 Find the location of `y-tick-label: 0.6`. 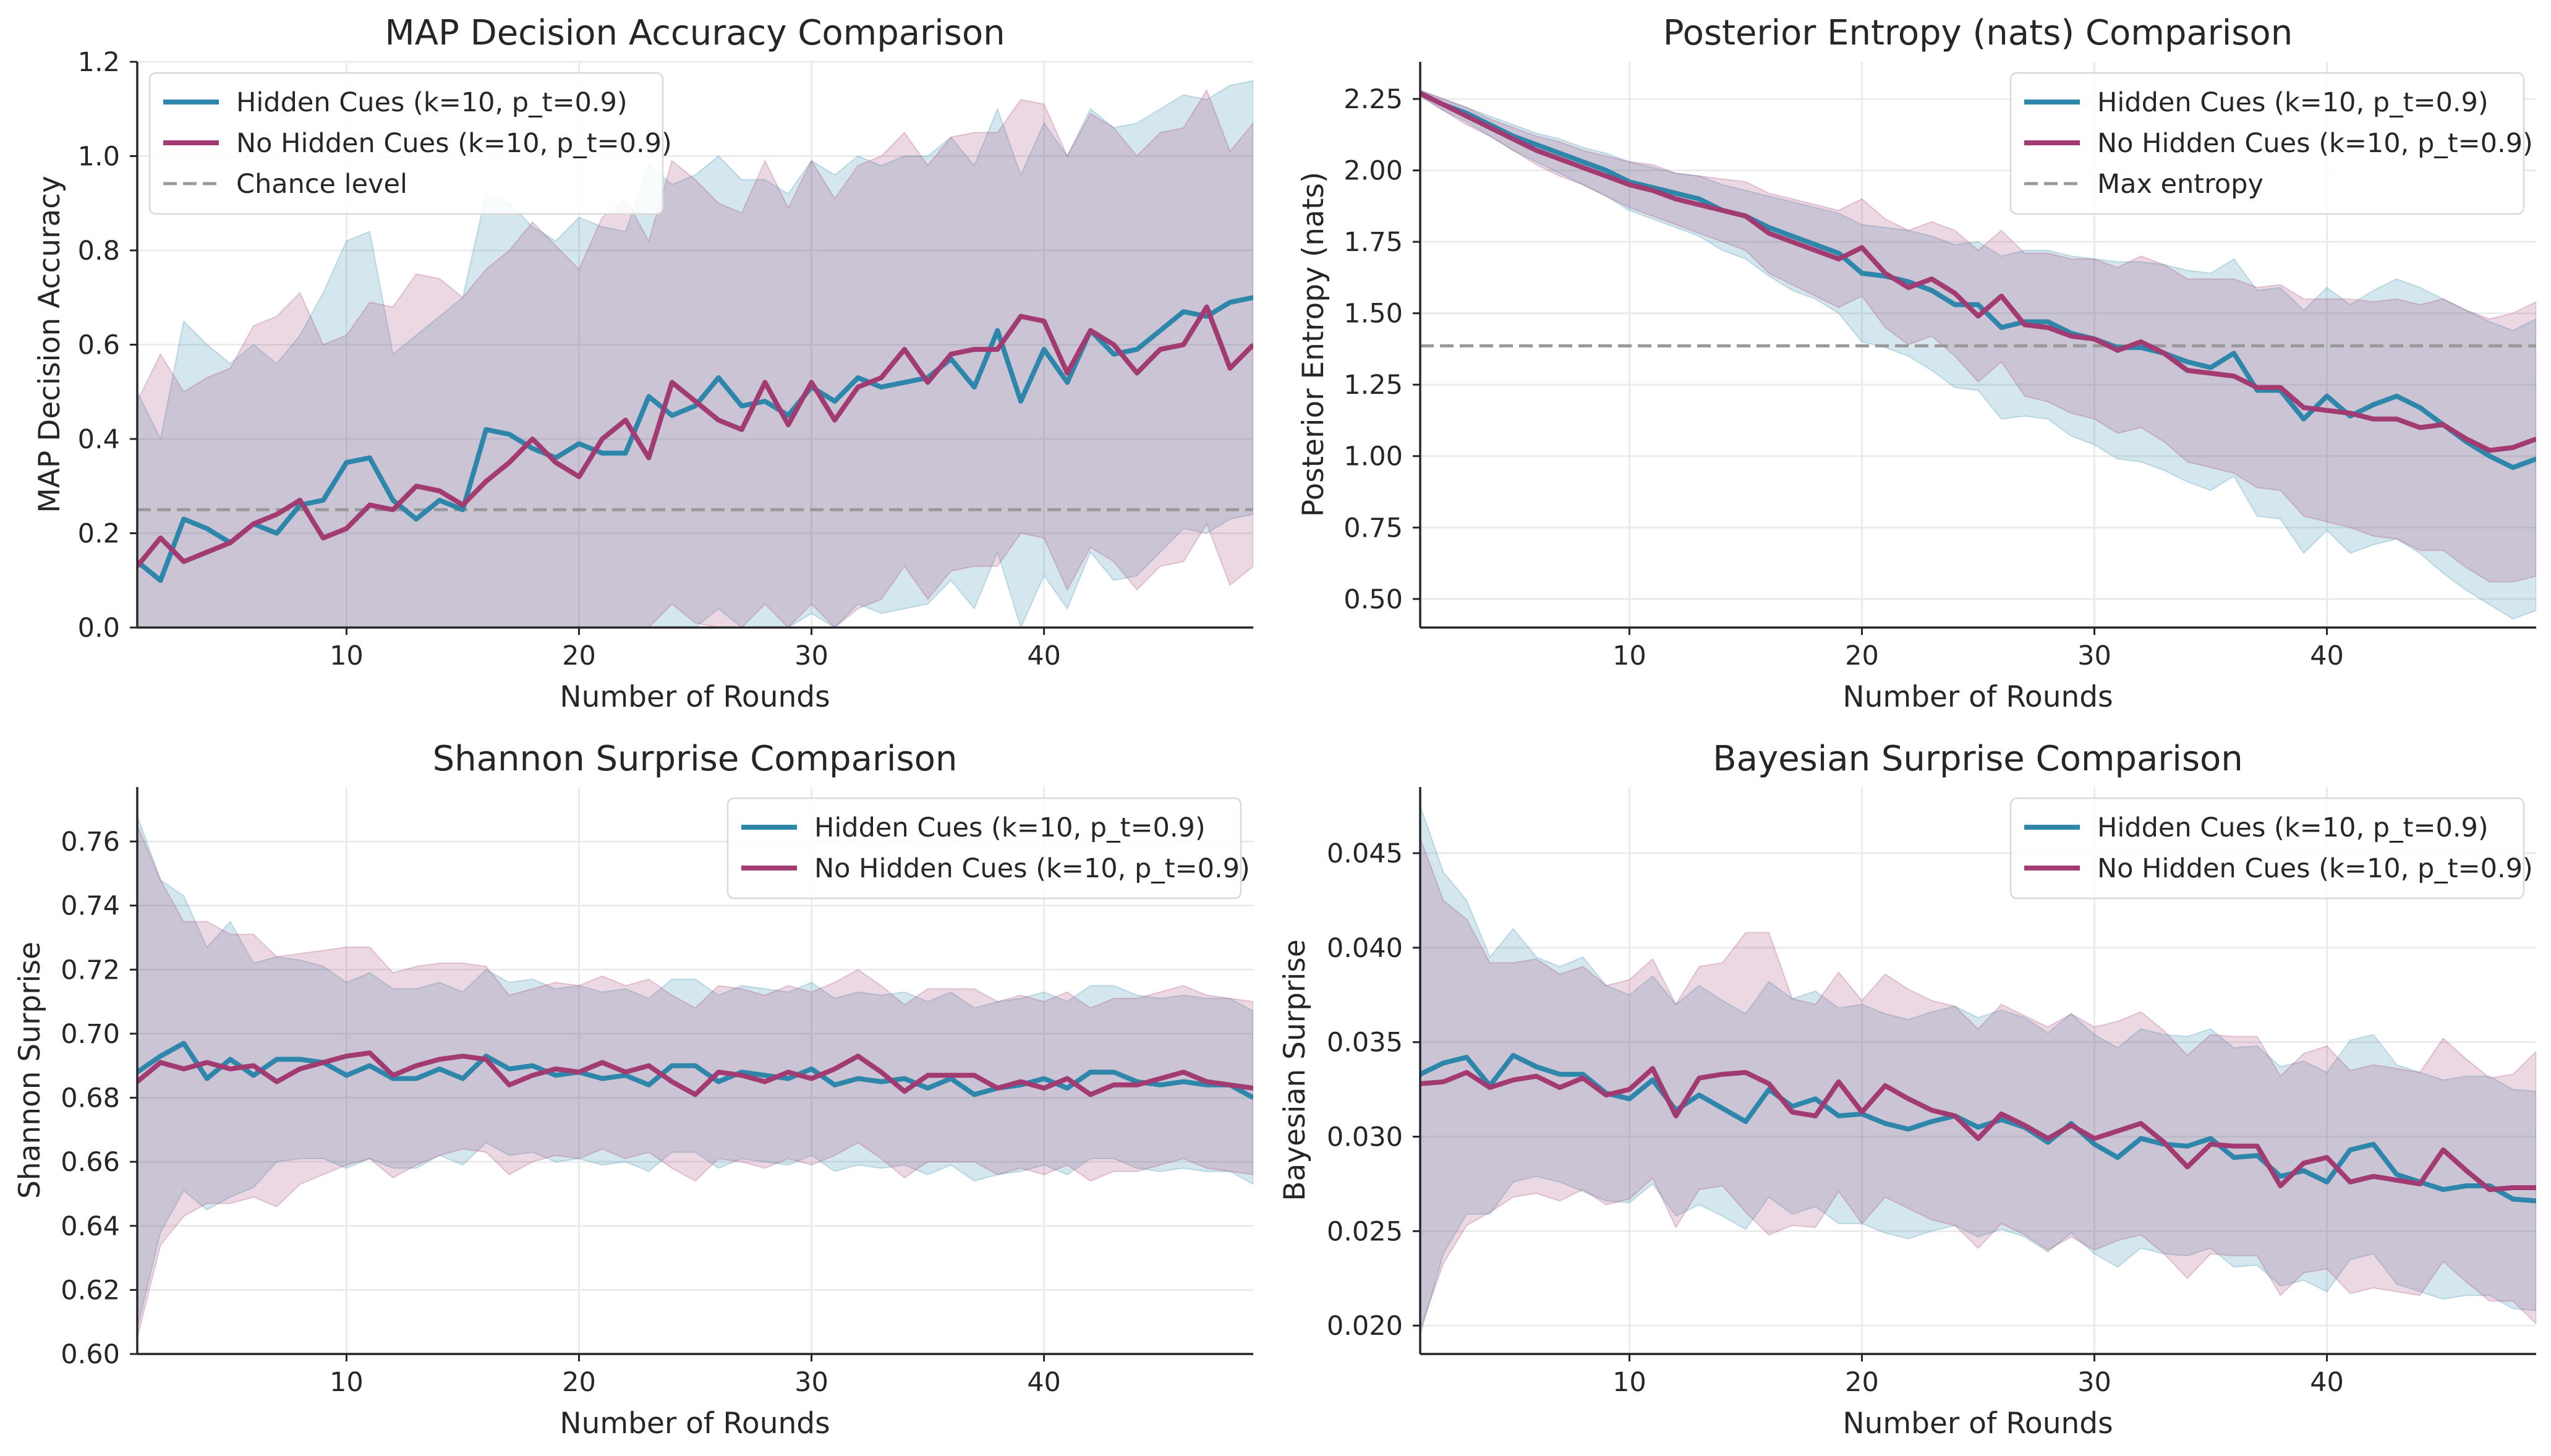

y-tick-label: 0.6 is located at coordinates (99, 345).